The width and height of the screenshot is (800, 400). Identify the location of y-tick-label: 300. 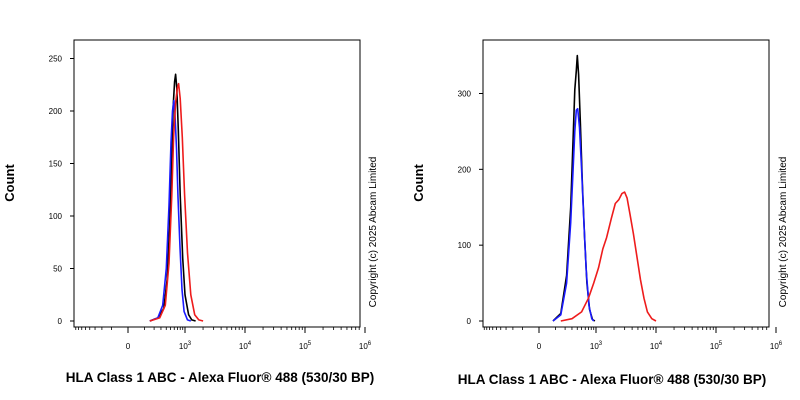
(465, 94).